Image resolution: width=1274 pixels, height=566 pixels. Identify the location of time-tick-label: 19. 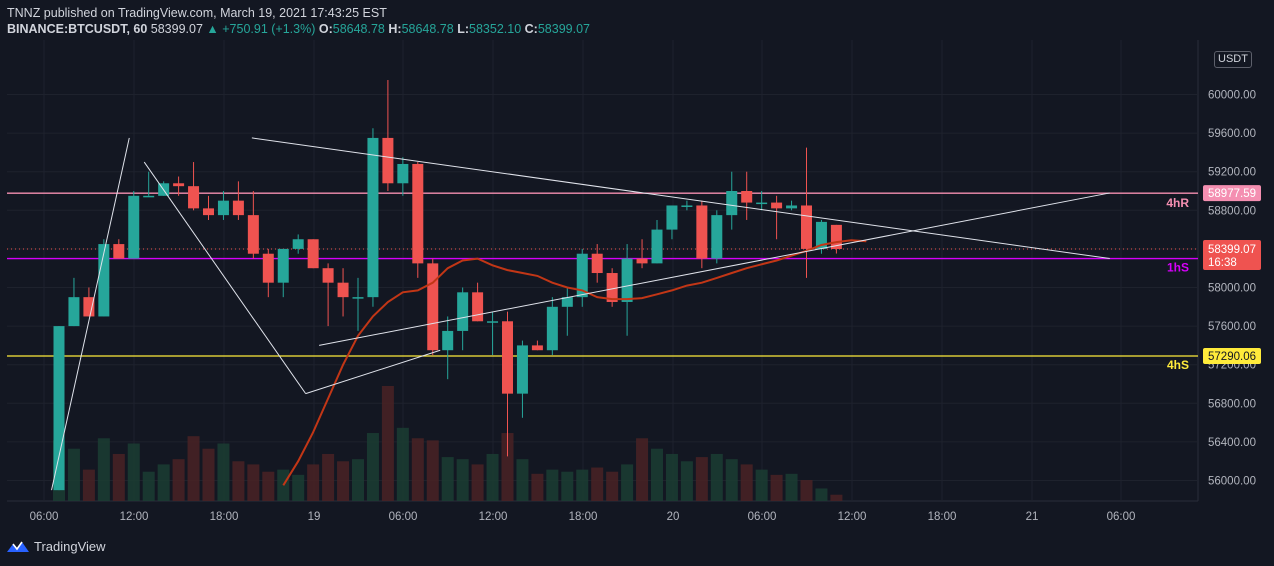
(314, 517).